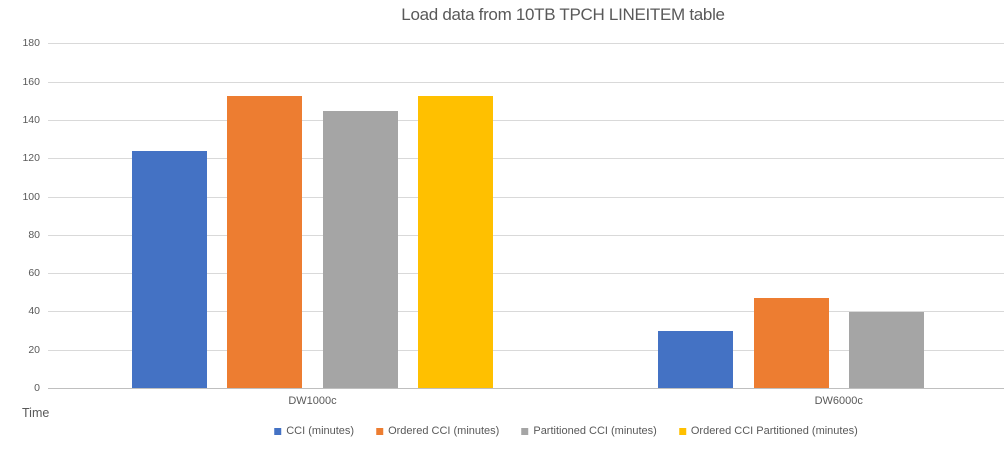  What do you see at coordinates (312, 401) in the screenshot?
I see `x-category-label: DW1000c` at bounding box center [312, 401].